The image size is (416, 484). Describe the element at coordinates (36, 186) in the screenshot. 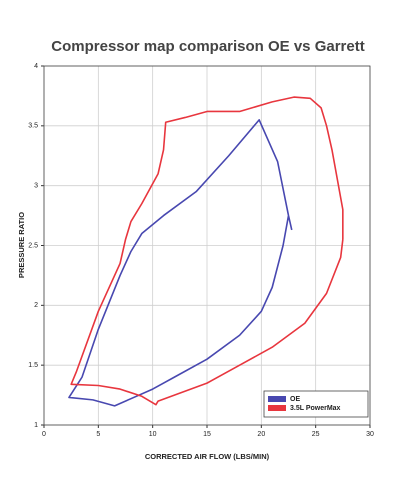

I see `y-tick-label: 3` at that location.